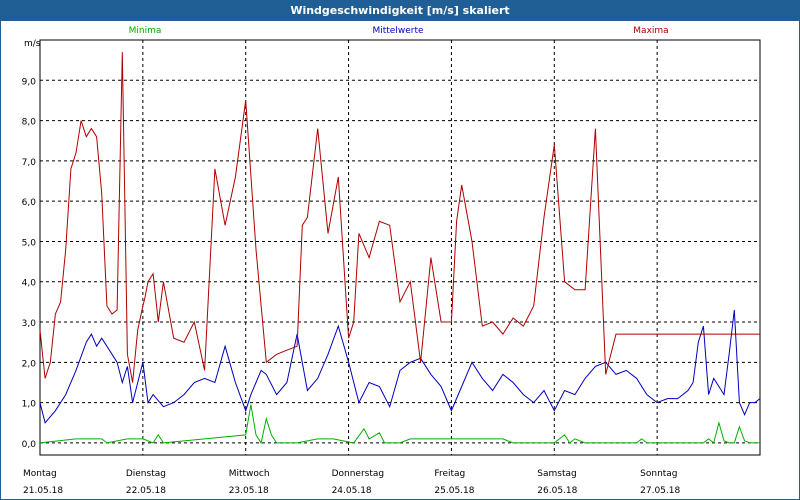 The width and height of the screenshot is (800, 500). What do you see at coordinates (557, 491) in the screenshot?
I see `x-tick-date: 26.05.18` at bounding box center [557, 491].